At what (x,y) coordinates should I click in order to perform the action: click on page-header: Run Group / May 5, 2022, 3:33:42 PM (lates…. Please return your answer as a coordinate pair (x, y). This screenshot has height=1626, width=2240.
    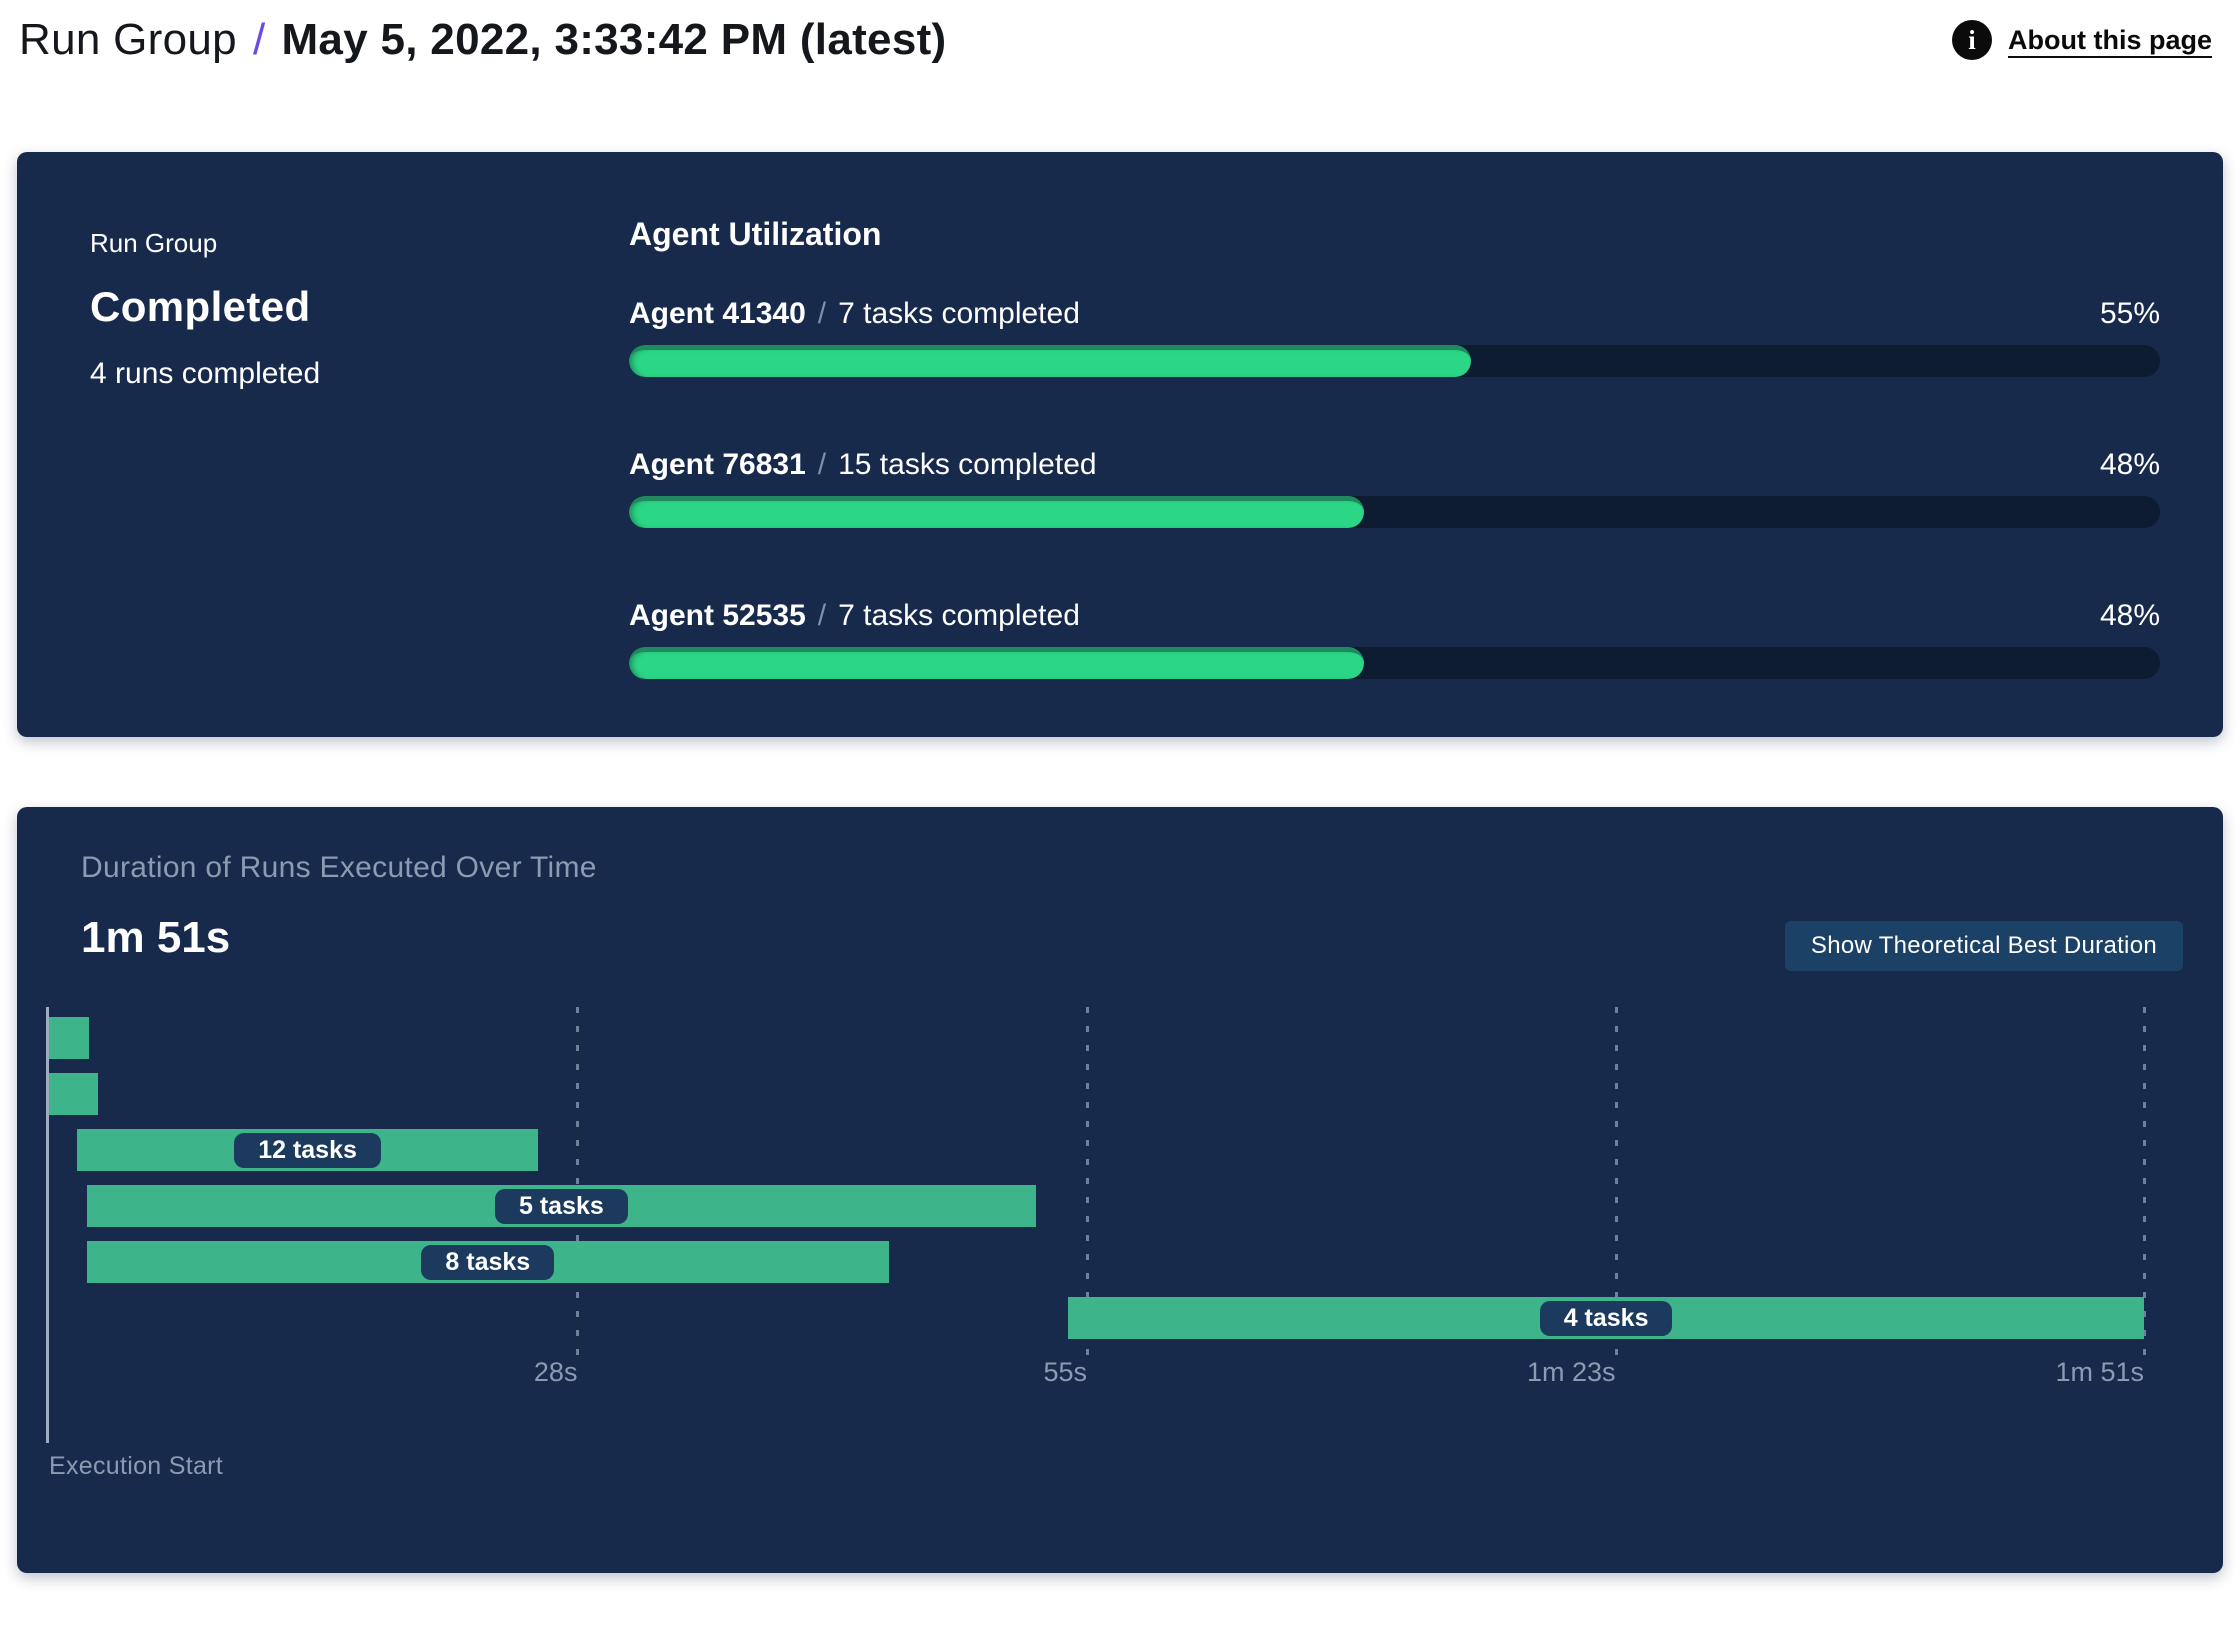
    Looking at the image, I should click on (1115, 40).